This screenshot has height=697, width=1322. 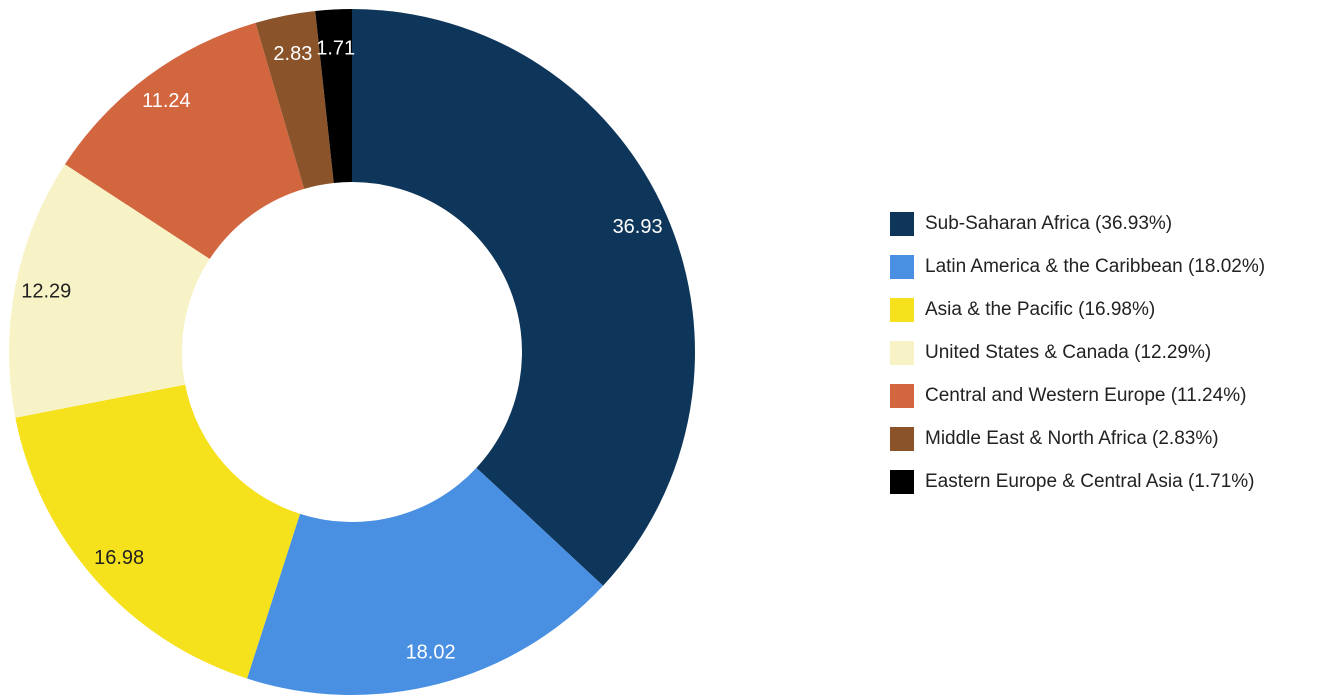 I want to click on legend-item: Central and Western Europe (11.24%), so click(x=1106, y=395).